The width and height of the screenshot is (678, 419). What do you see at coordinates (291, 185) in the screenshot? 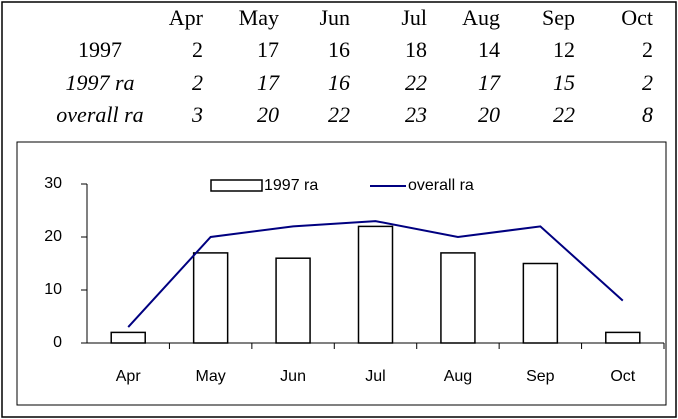
I see `legend-label: 1997 ra` at bounding box center [291, 185].